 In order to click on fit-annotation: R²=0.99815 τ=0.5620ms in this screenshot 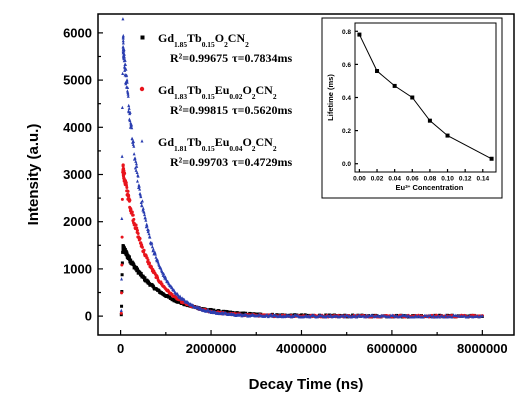, I will do `click(231, 110)`.